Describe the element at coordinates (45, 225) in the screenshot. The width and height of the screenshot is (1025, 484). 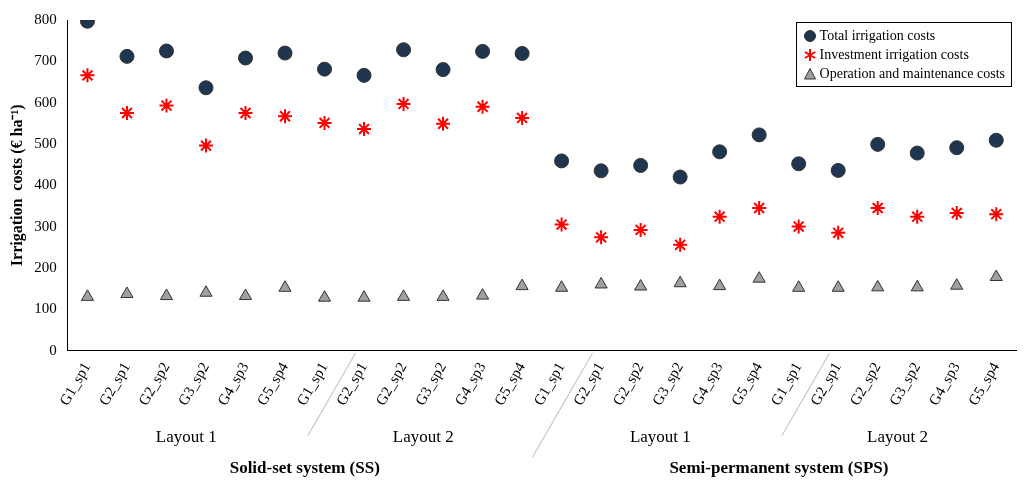
I see `y-tick-label: 300` at that location.